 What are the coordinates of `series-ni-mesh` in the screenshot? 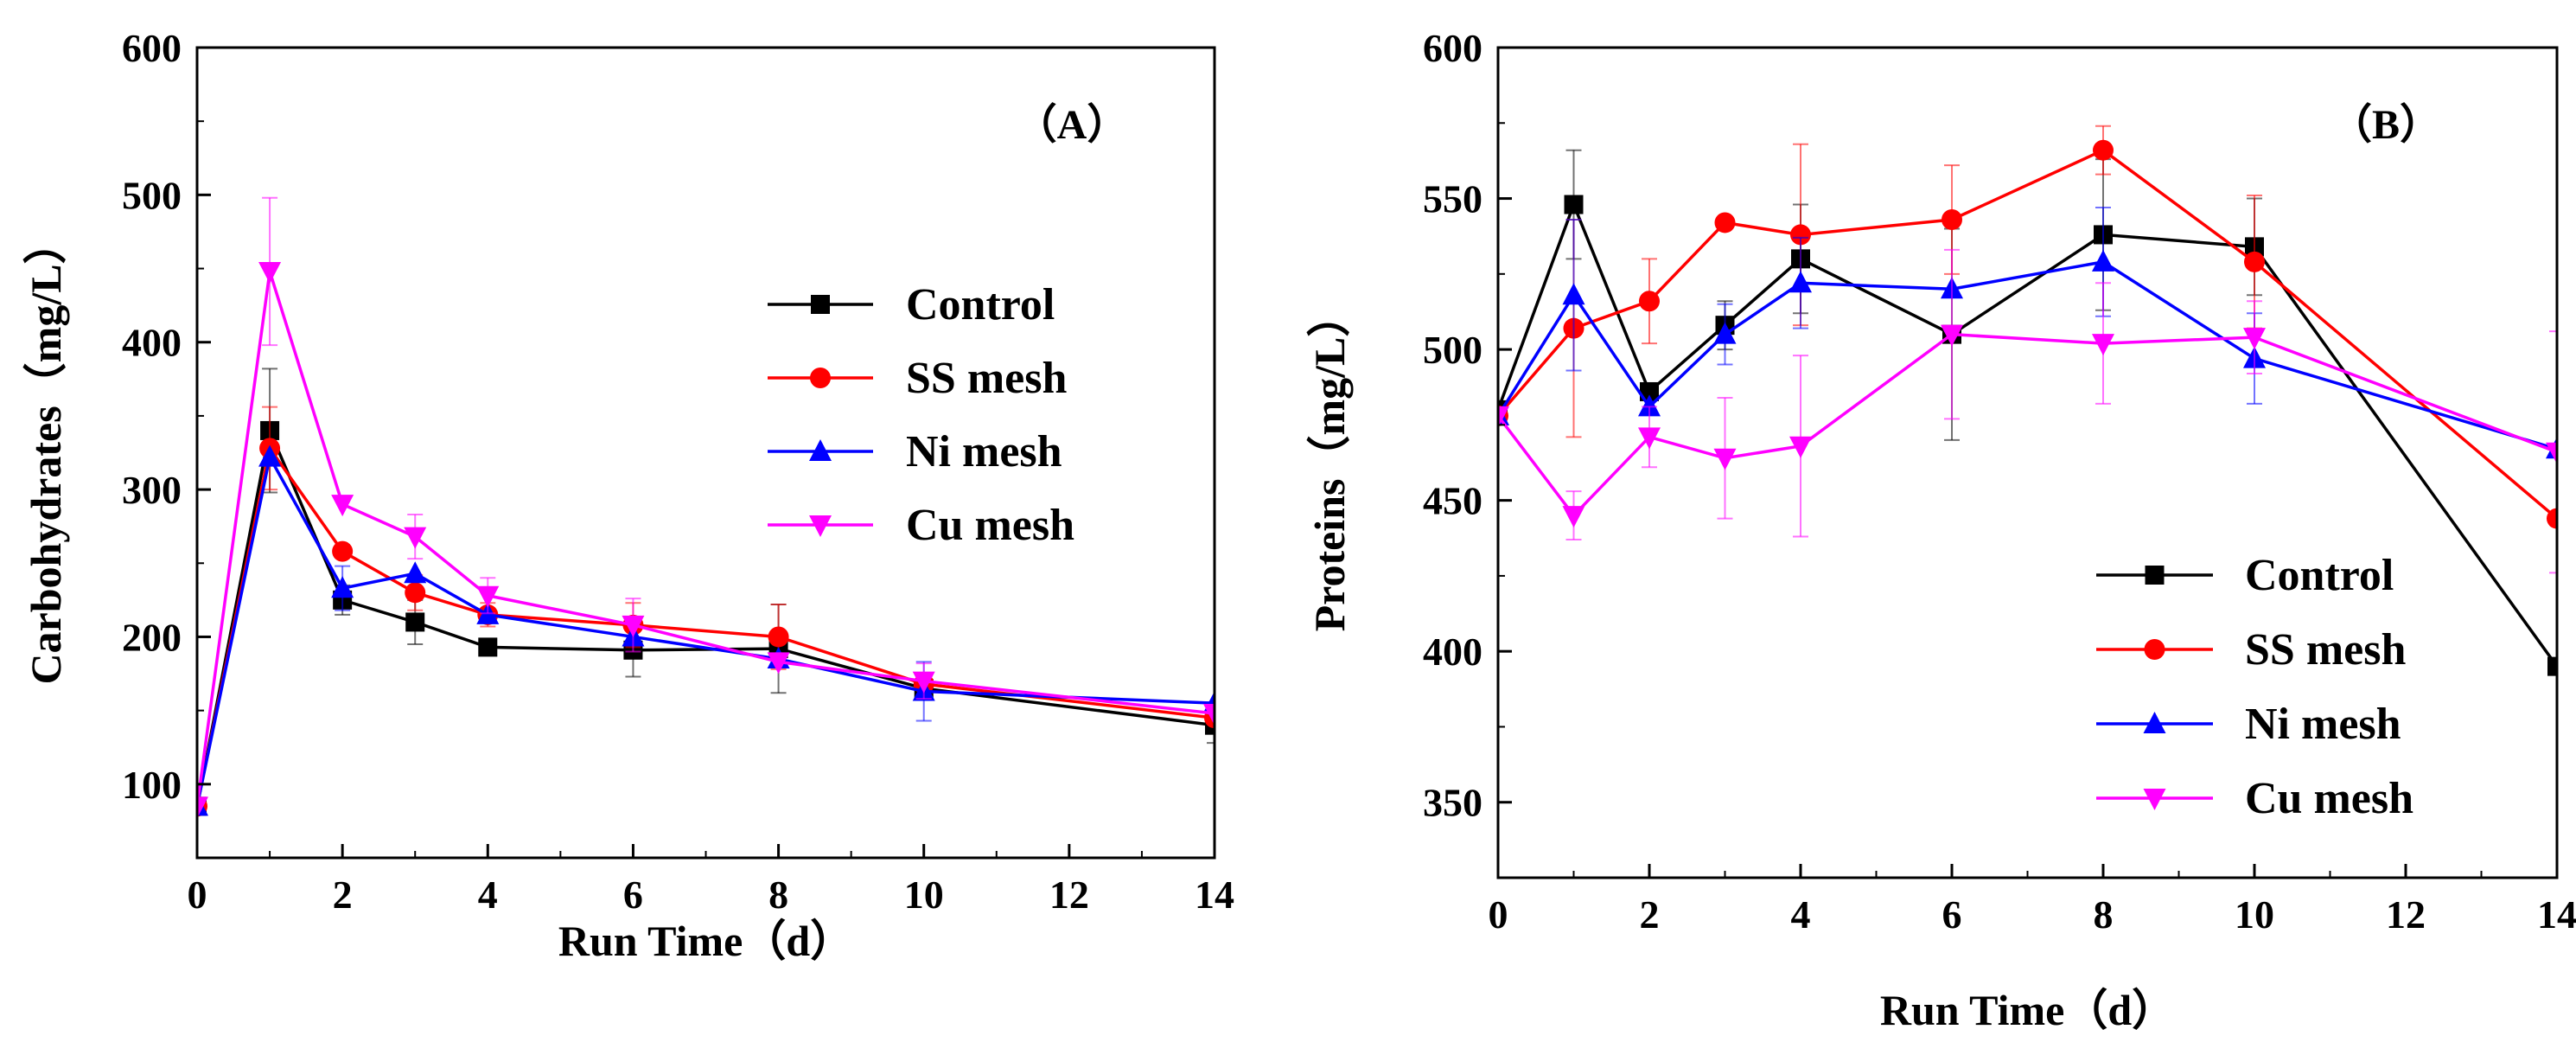 It's located at (2027, 333).